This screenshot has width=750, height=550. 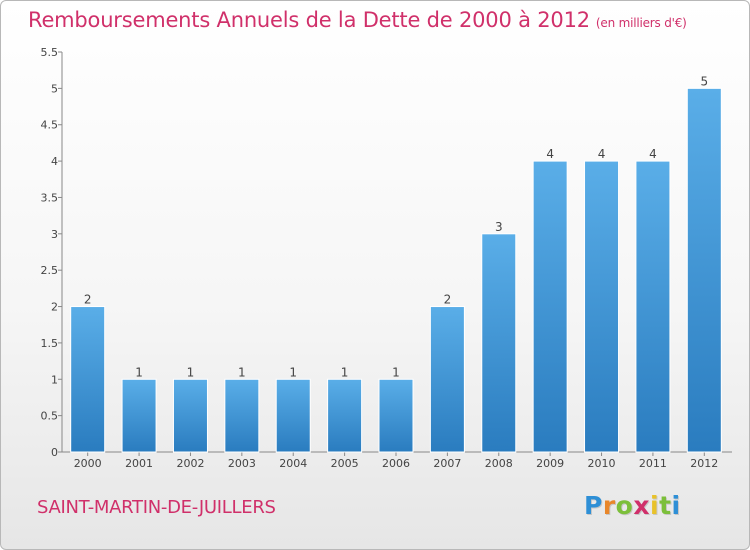 What do you see at coordinates (593, 505) in the screenshot?
I see `logo-letter: P` at bounding box center [593, 505].